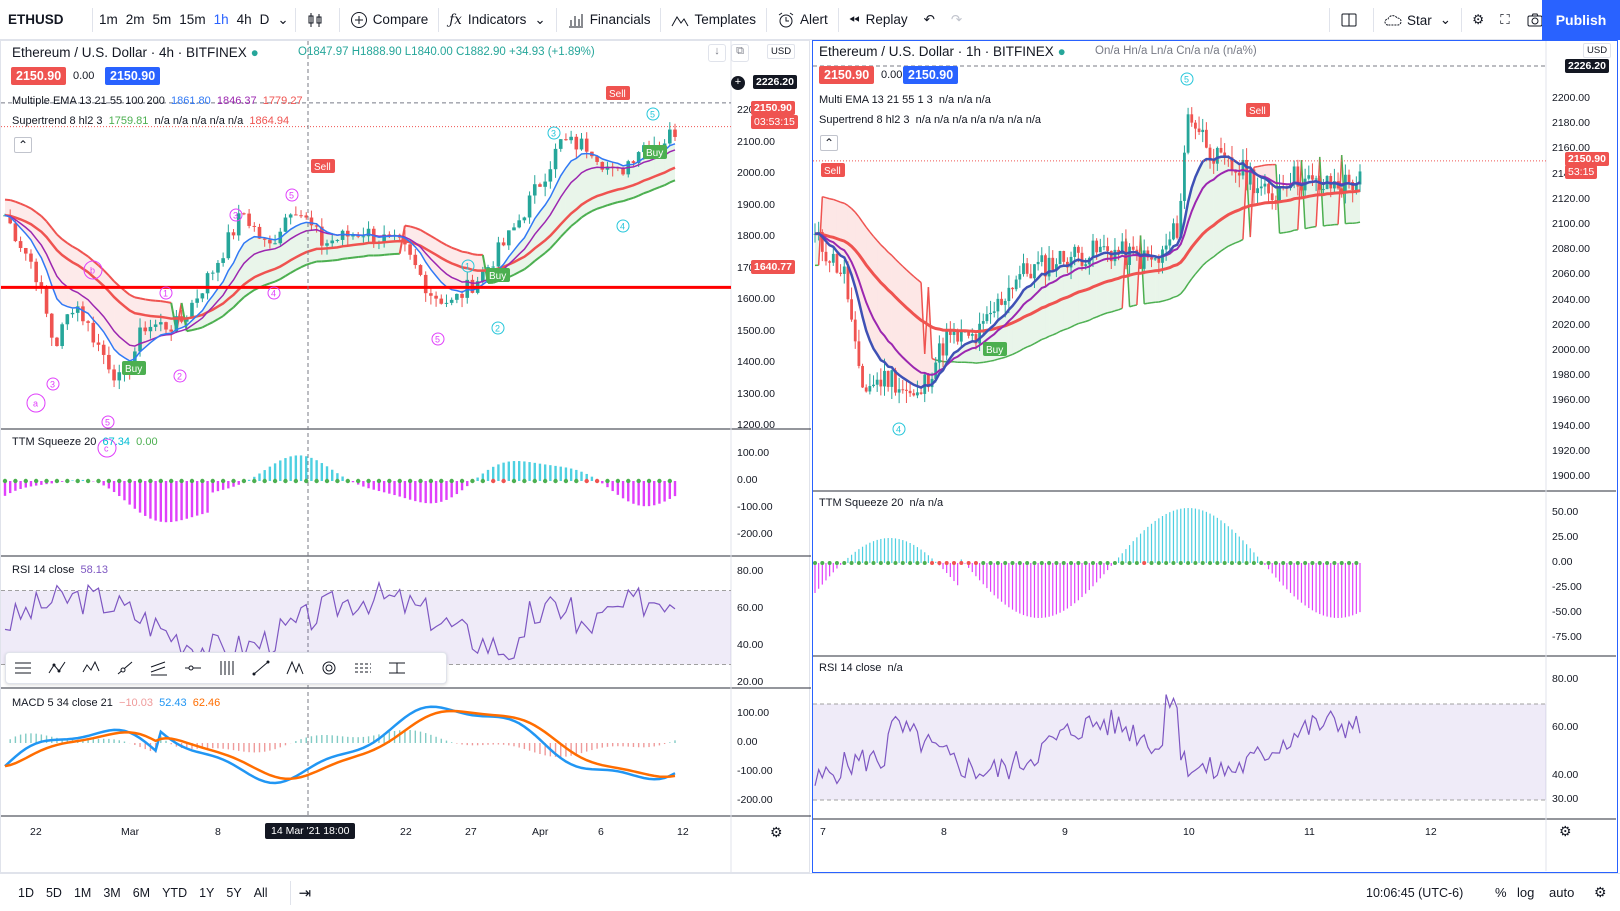 This screenshot has height=911, width=1620. Describe the element at coordinates (60, 570) in the screenshot. I see `rsi-legend: RSI 14 close 58.13` at that location.